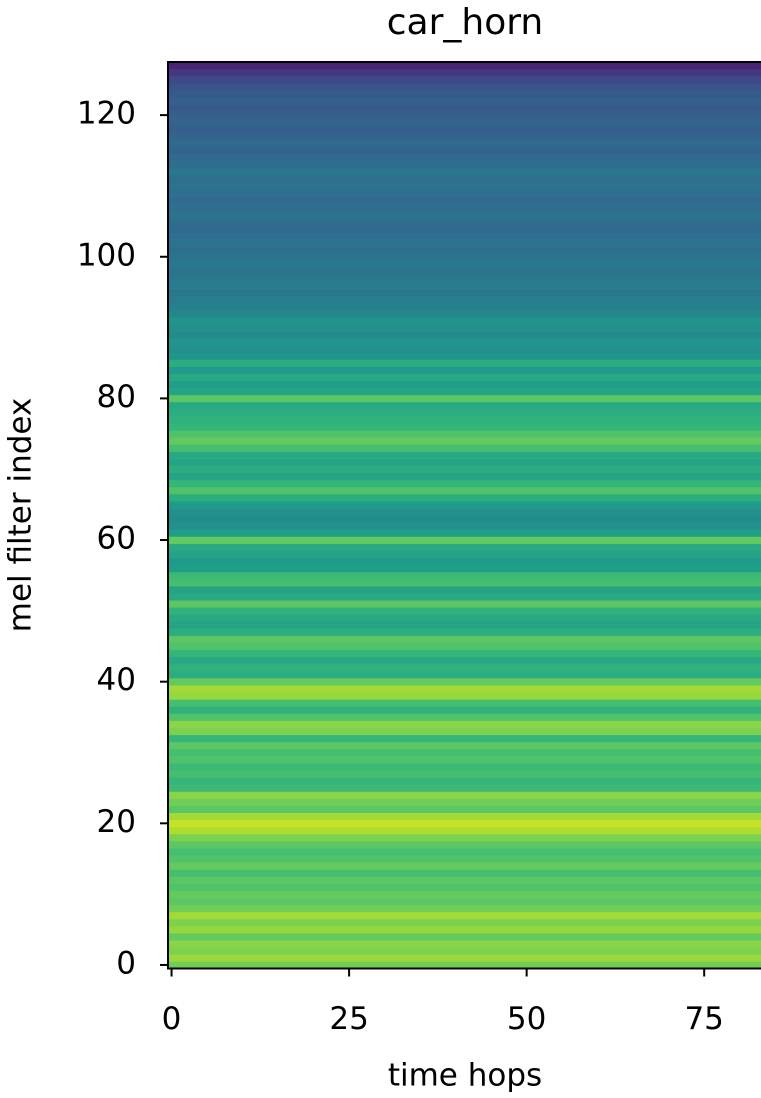 The image size is (761, 1098). Describe the element at coordinates (106, 114) in the screenshot. I see `y-tick-label: 120` at that location.